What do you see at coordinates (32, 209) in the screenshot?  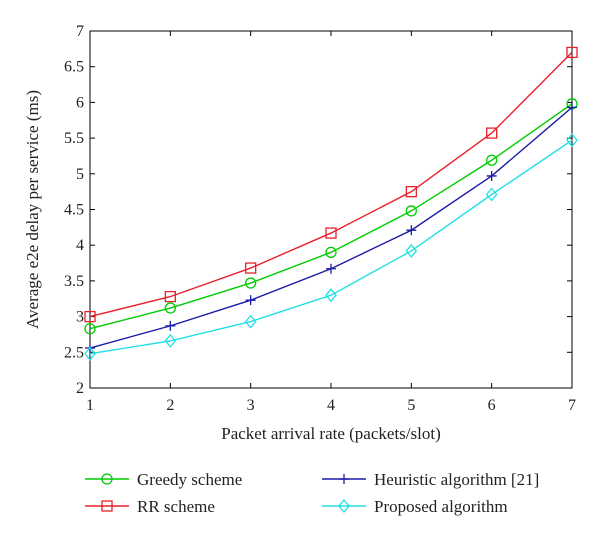 I see `y-axis-label: Average e2e delay per service (ms)` at bounding box center [32, 209].